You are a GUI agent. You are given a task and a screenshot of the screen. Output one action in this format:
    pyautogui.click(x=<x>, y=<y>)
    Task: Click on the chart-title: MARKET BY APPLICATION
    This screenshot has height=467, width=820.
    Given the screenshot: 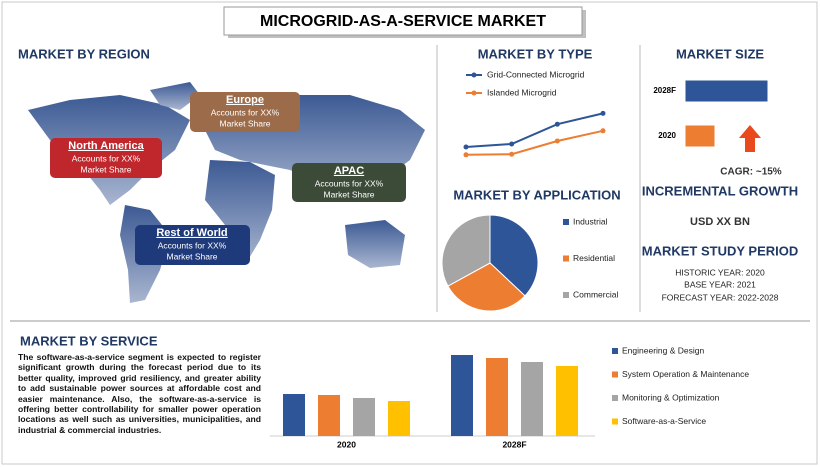 What is the action you would take?
    pyautogui.click(x=536, y=194)
    